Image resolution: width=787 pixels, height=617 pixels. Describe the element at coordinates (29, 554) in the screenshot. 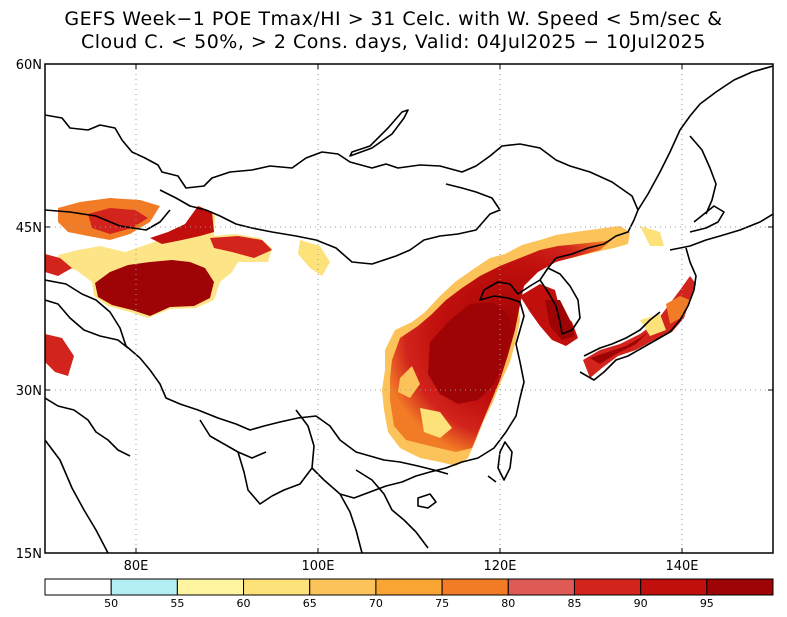

I see `lat-tick-label: 15N` at that location.